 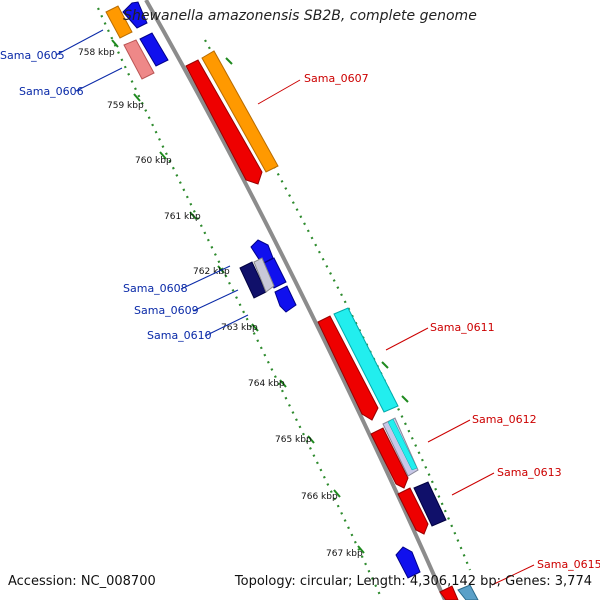 I want to click on label-sama-0605: Sama_0605, so click(x=32, y=55).